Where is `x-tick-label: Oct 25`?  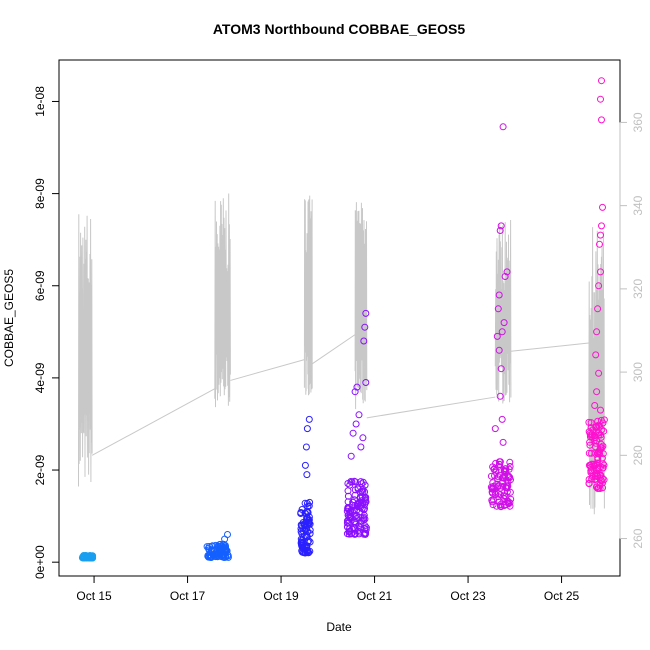 x-tick-label: Oct 25 is located at coordinates (562, 596).